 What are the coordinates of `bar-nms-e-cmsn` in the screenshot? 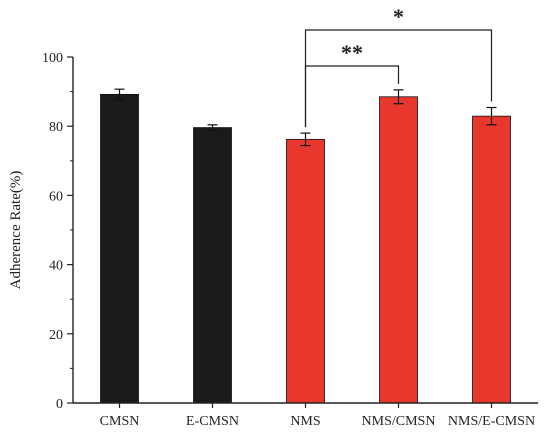 It's located at (491, 259).